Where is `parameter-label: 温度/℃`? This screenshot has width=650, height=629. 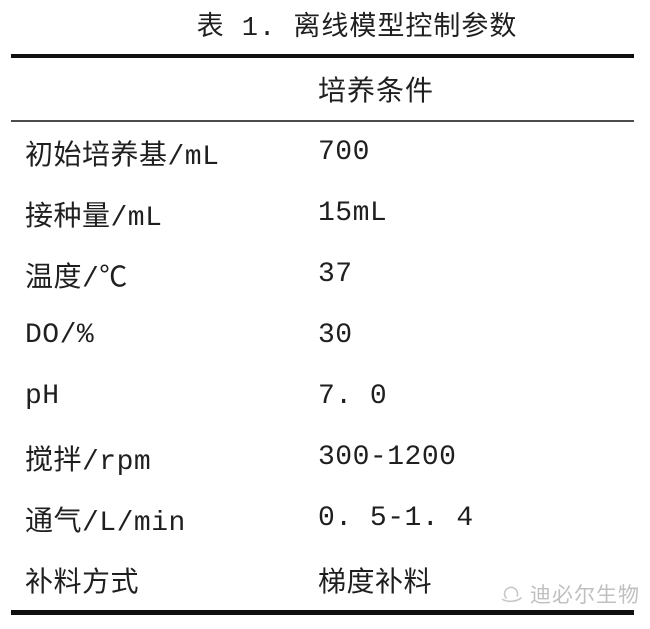 parameter-label: 温度/℃ is located at coordinates (76, 279).